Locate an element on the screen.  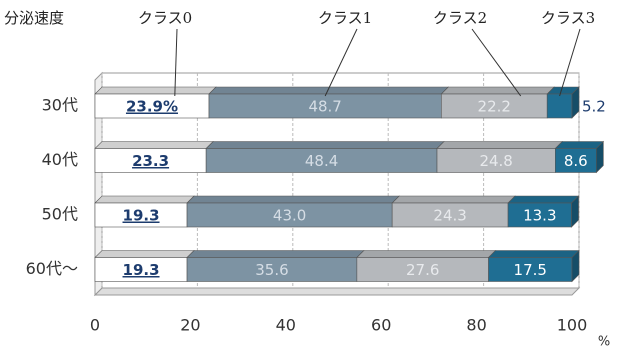
value-label: 24.3 is located at coordinates (449, 216).